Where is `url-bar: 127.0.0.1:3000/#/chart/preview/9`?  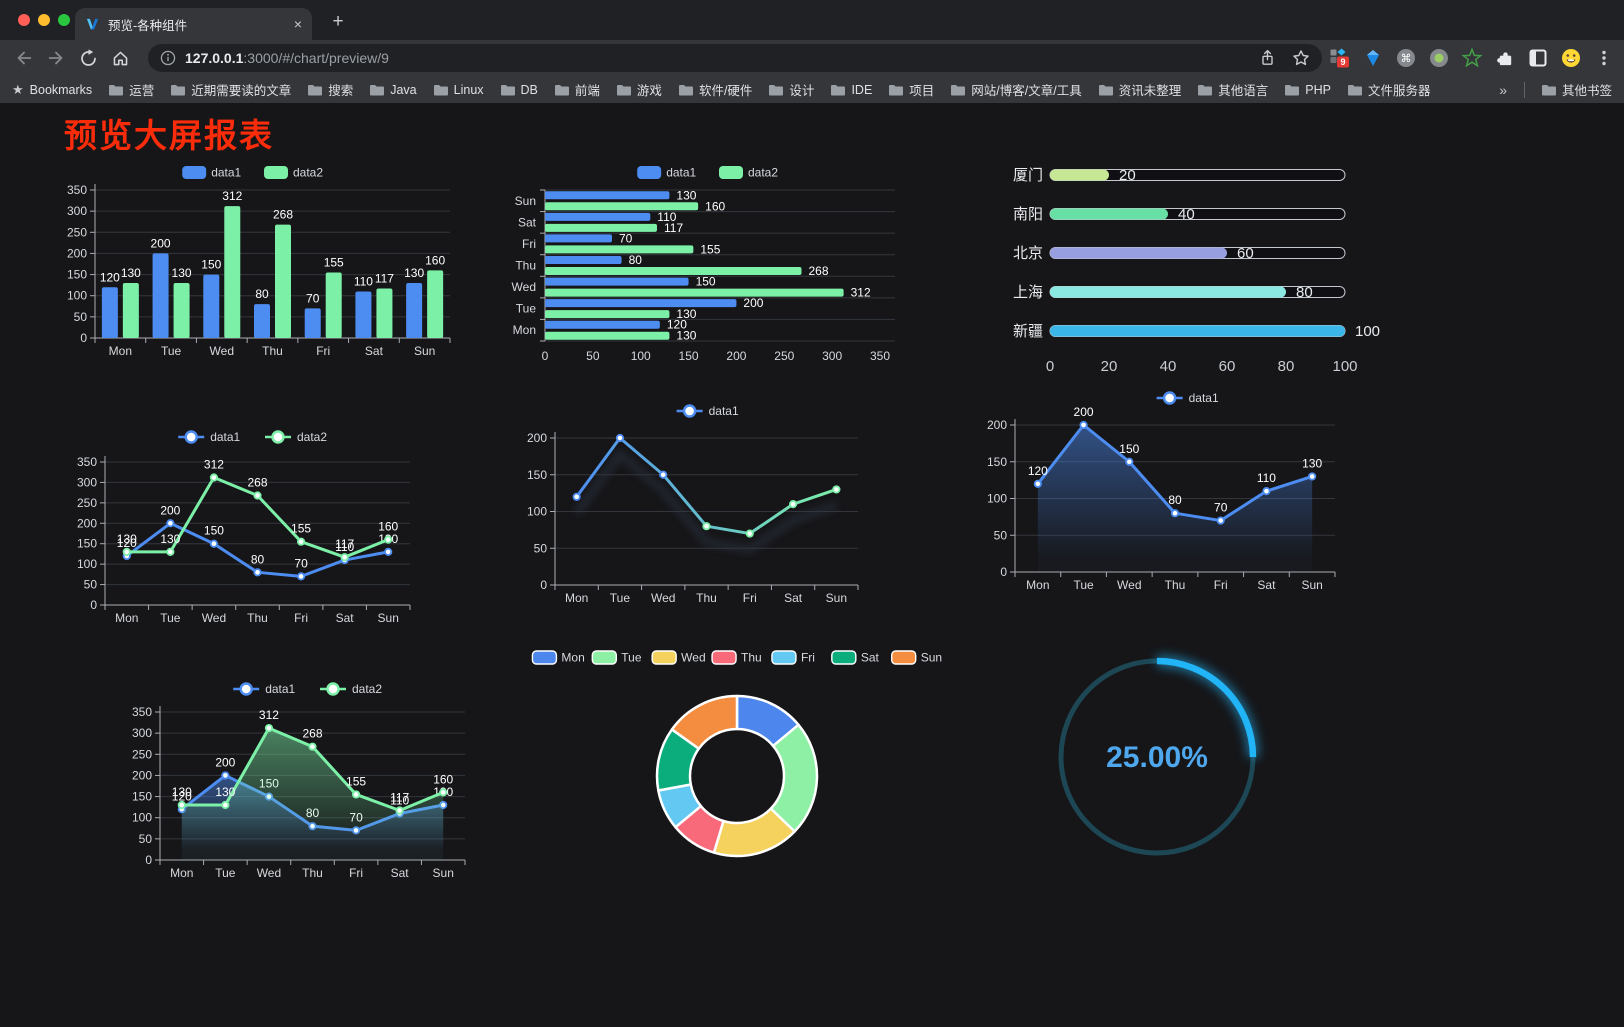
url-bar: 127.0.0.1:3000/#/chart/preview/9 is located at coordinates (735, 58).